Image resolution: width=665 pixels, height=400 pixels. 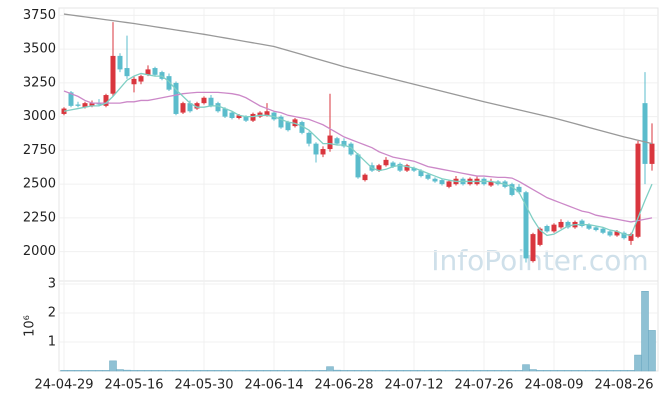 What do you see at coordinates (203, 385) in the screenshot?
I see `x-tick-label: 24-05-30` at bounding box center [203, 385].